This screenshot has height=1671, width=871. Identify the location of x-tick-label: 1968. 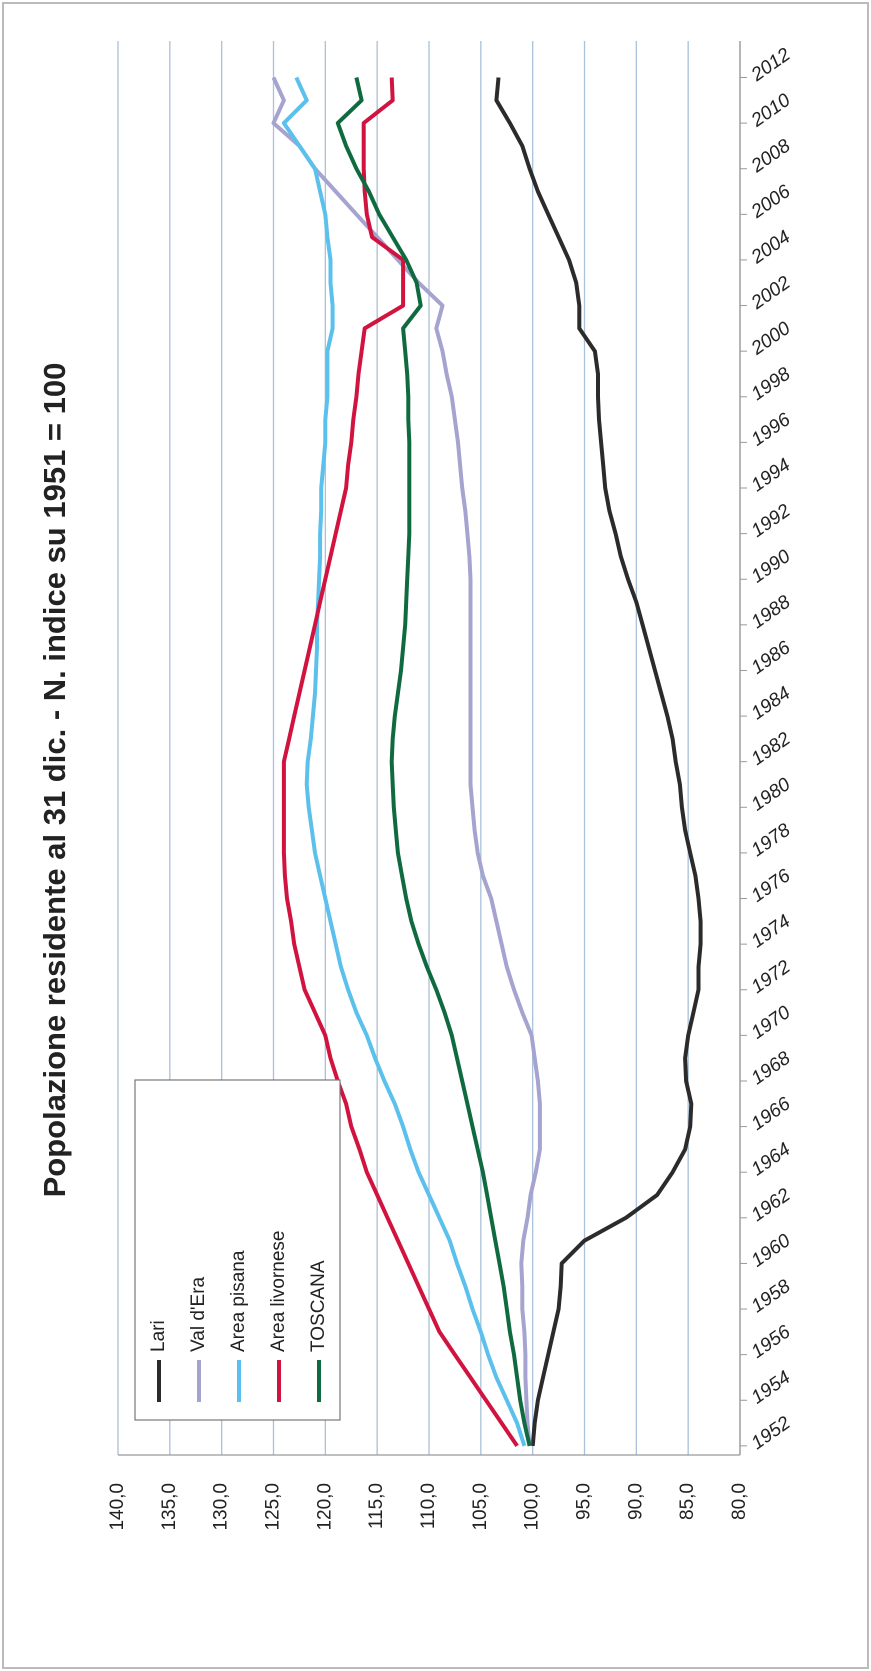
(771, 1068).